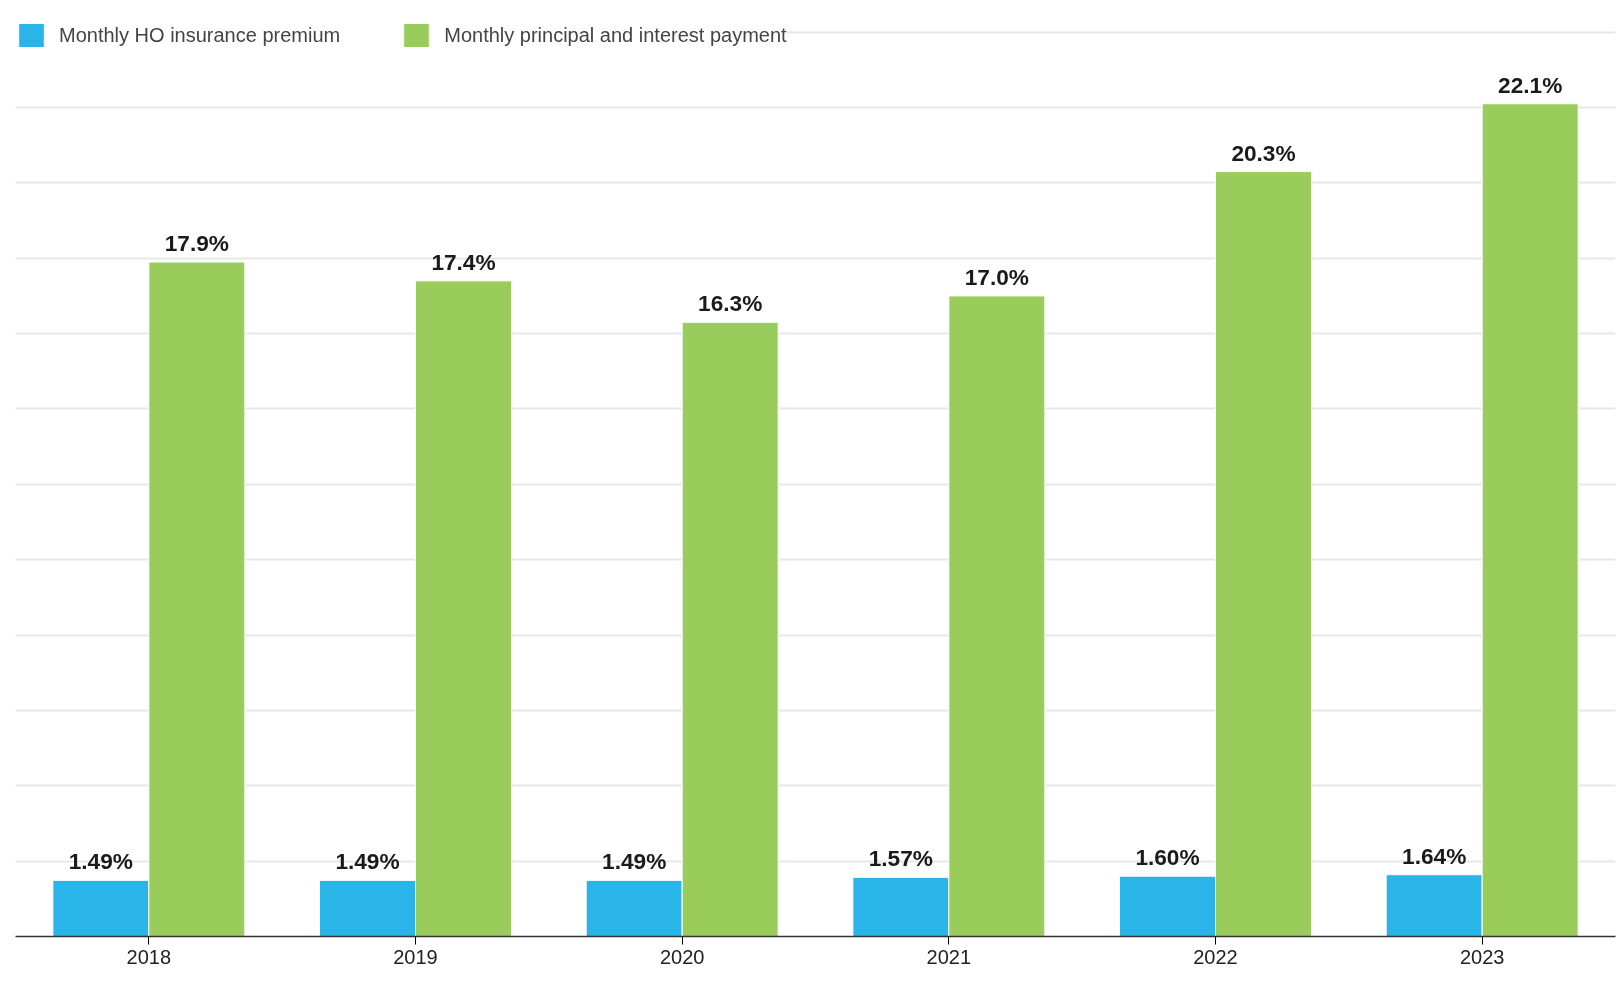 Image resolution: width=1623 pixels, height=991 pixels. What do you see at coordinates (1263, 152) in the screenshot?
I see `data-label: 20.3%` at bounding box center [1263, 152].